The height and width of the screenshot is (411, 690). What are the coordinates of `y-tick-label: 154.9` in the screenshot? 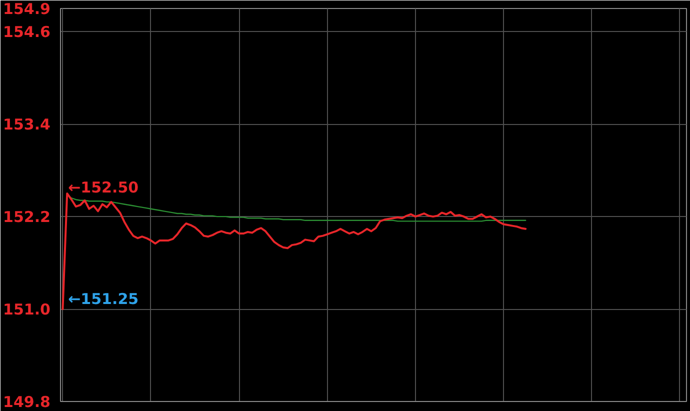 It's located at (27, 9).